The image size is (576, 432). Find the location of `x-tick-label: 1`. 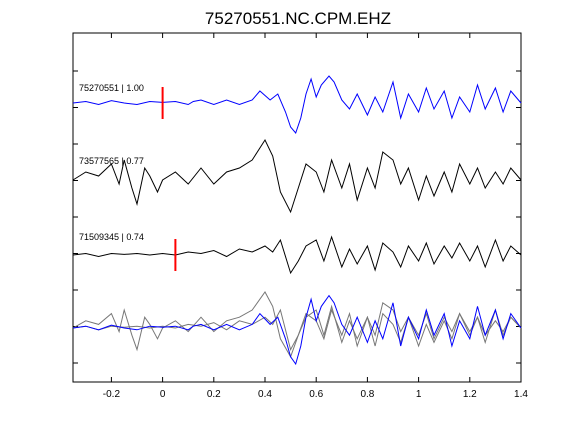

x-tick-label: 1 is located at coordinates (419, 394).